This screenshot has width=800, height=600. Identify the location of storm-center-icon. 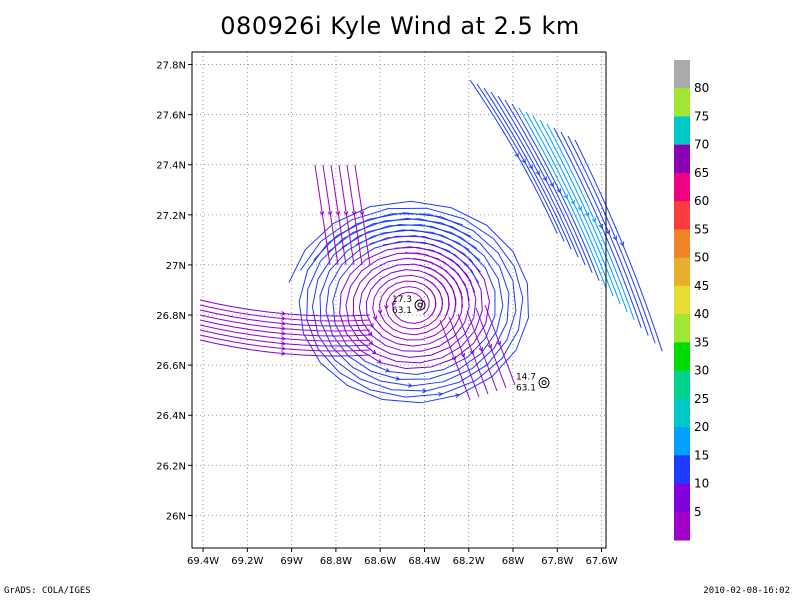
(420, 305).